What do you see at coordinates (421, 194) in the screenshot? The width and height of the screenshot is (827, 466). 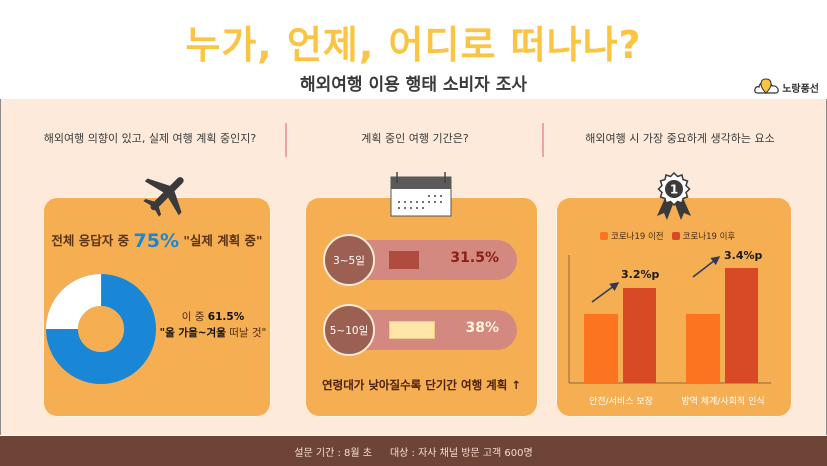 I see `calendar-icon` at bounding box center [421, 194].